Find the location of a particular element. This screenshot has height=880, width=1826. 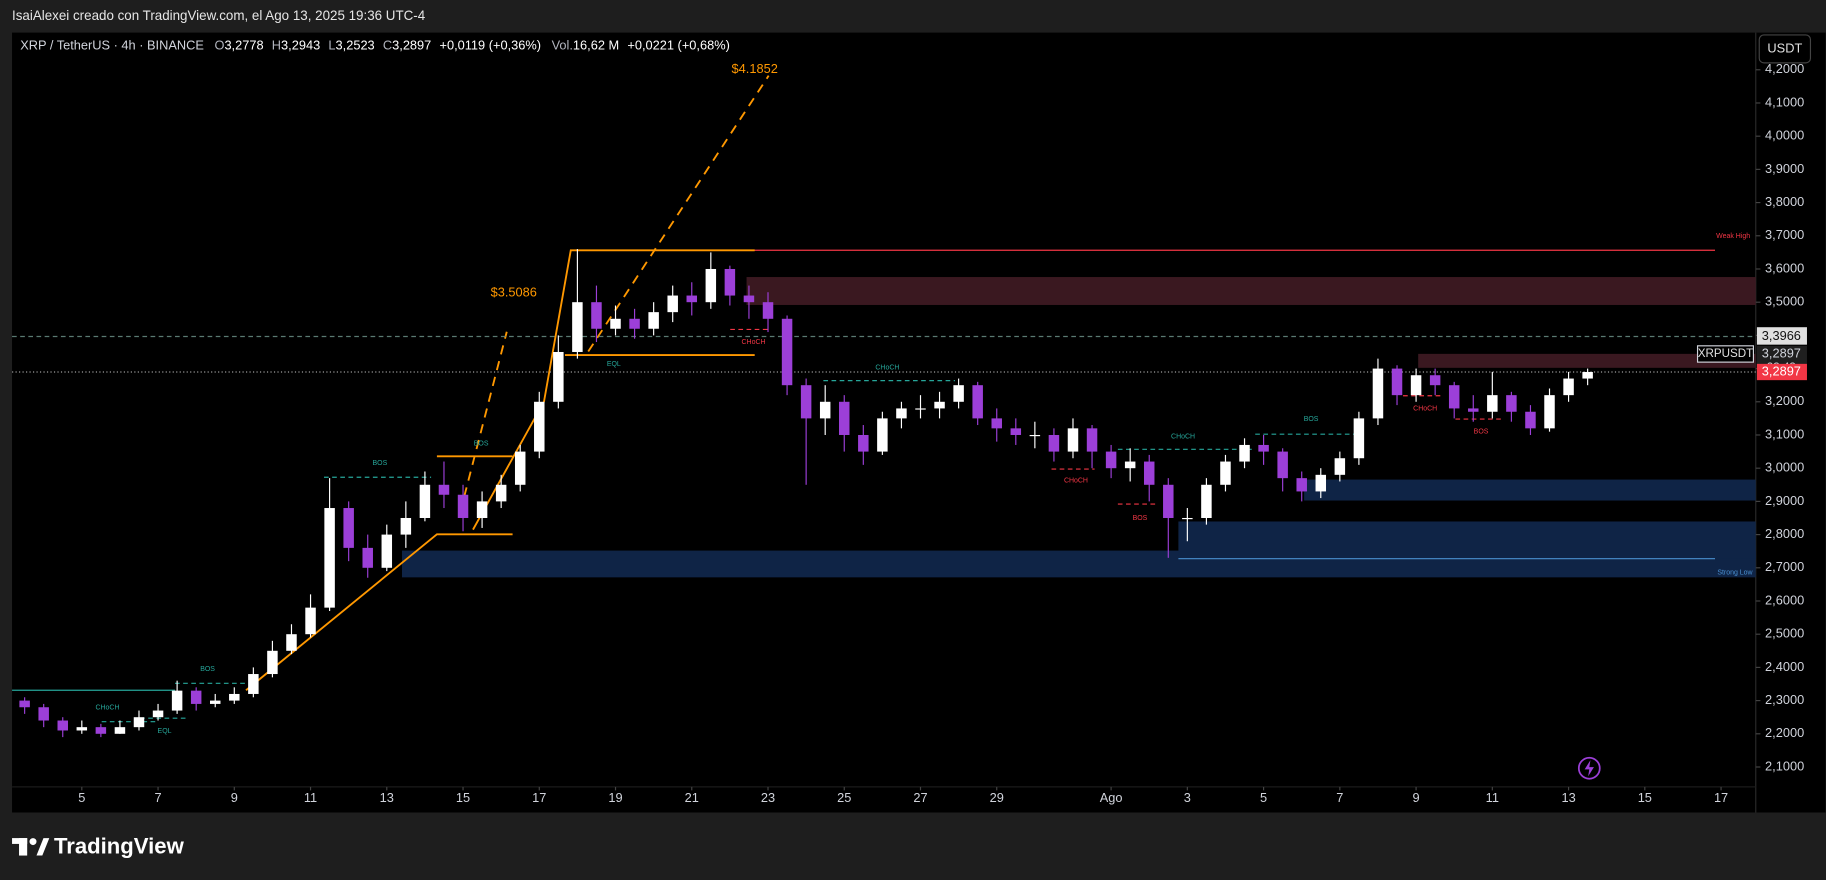

annotation: EQL is located at coordinates (614, 364).